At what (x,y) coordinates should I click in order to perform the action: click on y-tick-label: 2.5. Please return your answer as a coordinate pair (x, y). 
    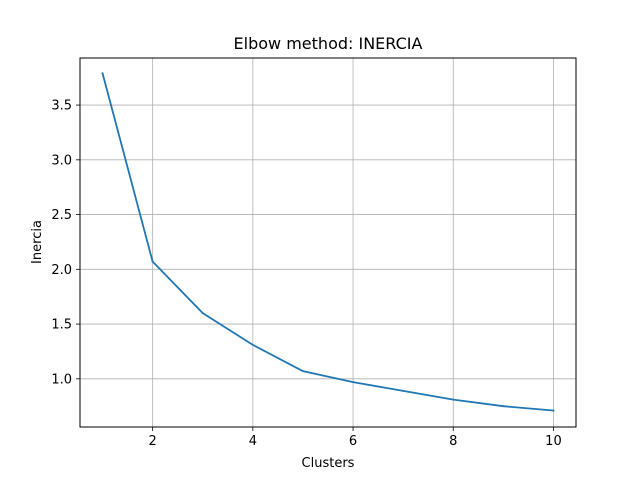
    Looking at the image, I should click on (61, 215).